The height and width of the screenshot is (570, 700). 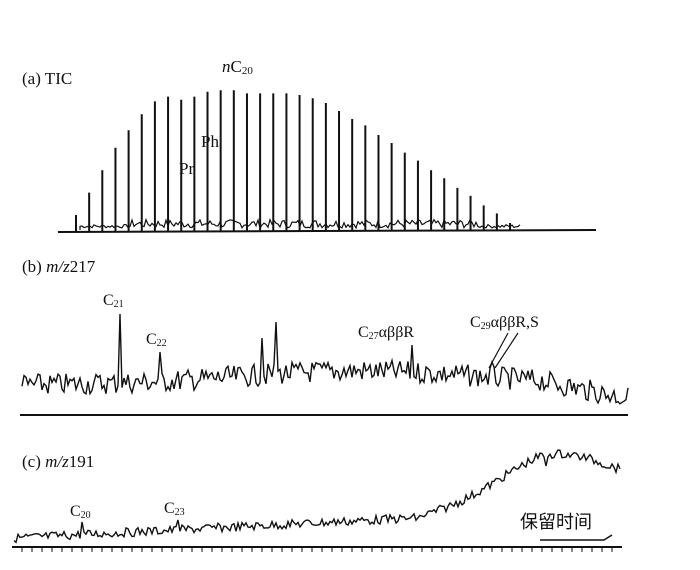 What do you see at coordinates (113, 301) in the screenshot?
I see `c21-label: C21` at bounding box center [113, 301].